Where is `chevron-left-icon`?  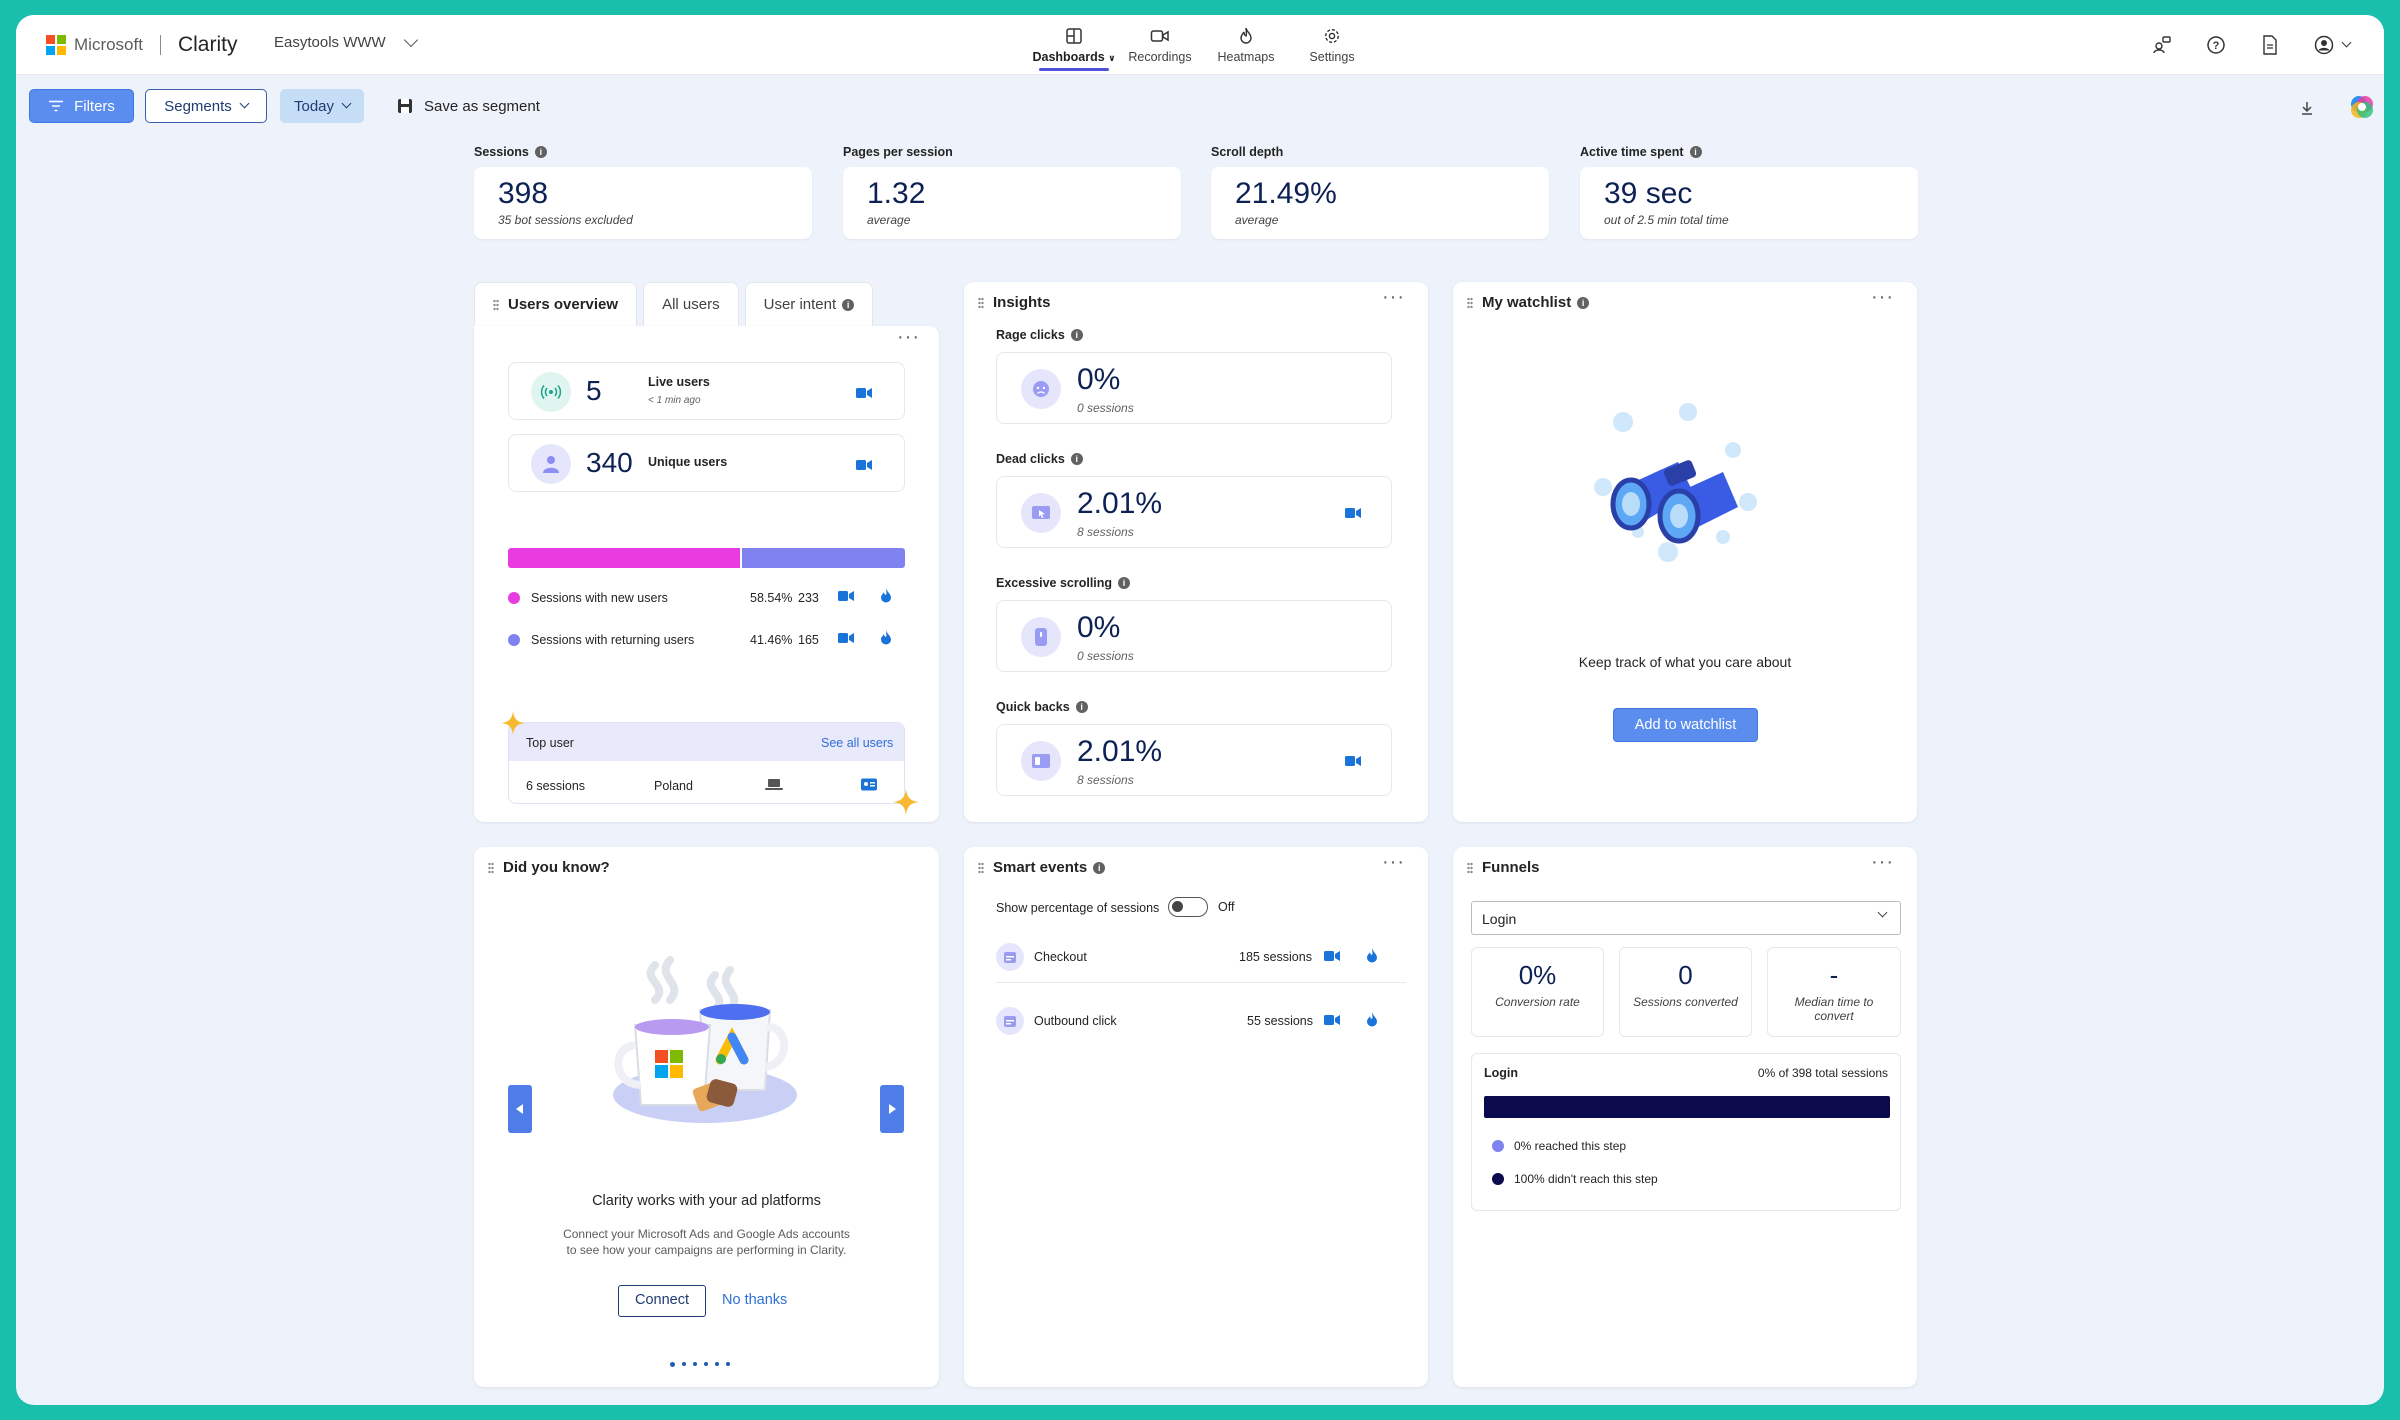 chevron-left-icon is located at coordinates (519, 1109).